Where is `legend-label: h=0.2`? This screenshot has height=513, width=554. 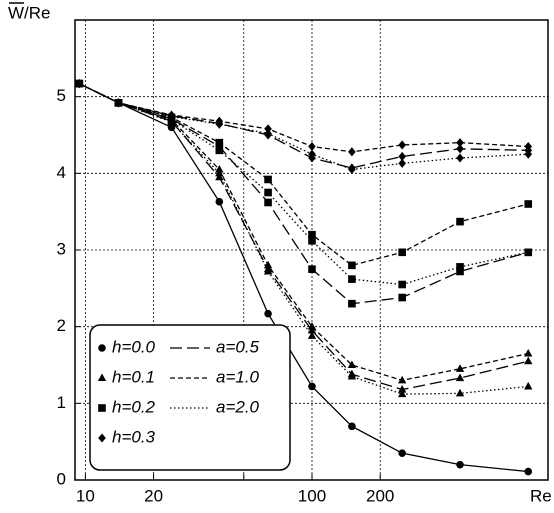 legend-label: h=0.2 is located at coordinates (134, 406).